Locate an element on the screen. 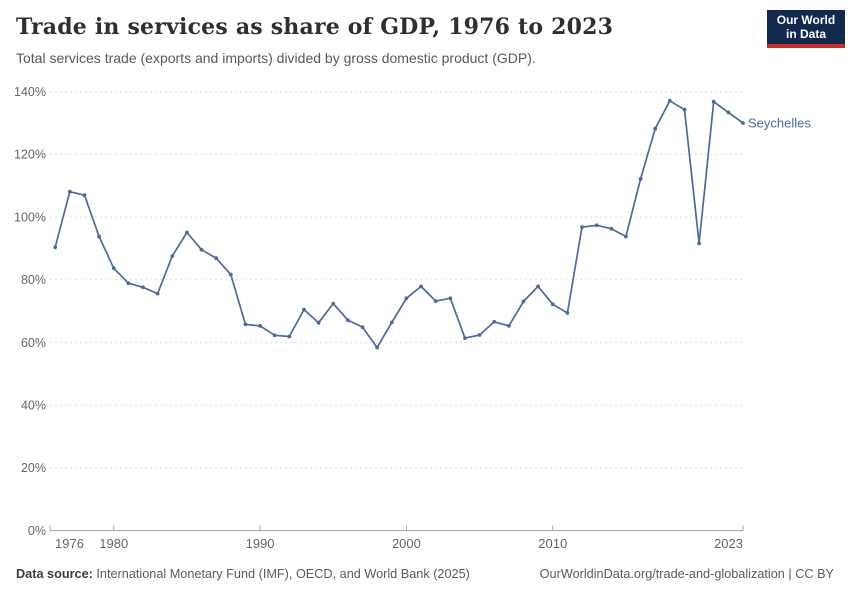  y-axis-label: 100% is located at coordinates (30, 217).